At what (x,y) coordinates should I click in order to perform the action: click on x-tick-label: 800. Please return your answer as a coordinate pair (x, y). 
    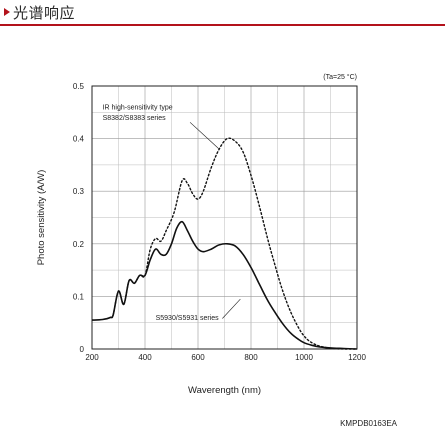
    Looking at the image, I should click on (251, 357).